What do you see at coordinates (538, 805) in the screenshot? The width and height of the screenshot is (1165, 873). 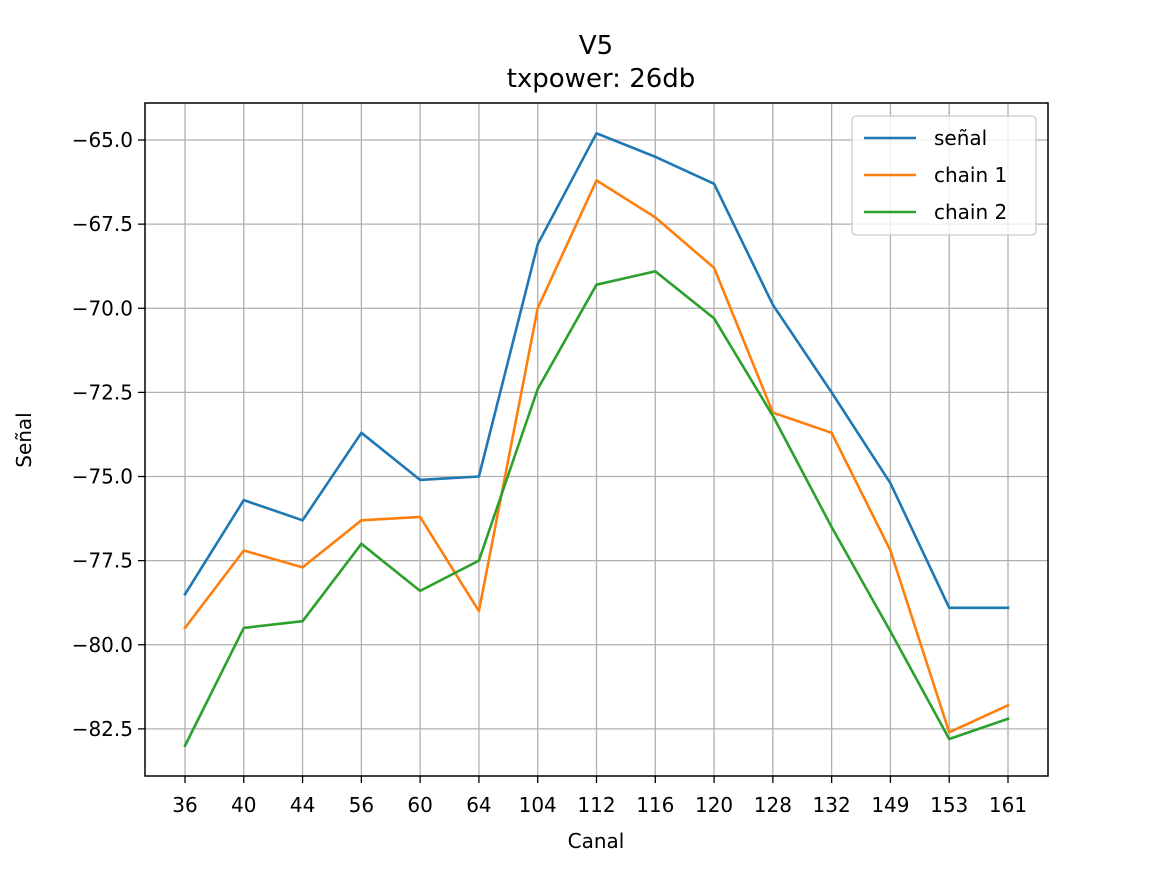 I see `x-tick-label: 104` at bounding box center [538, 805].